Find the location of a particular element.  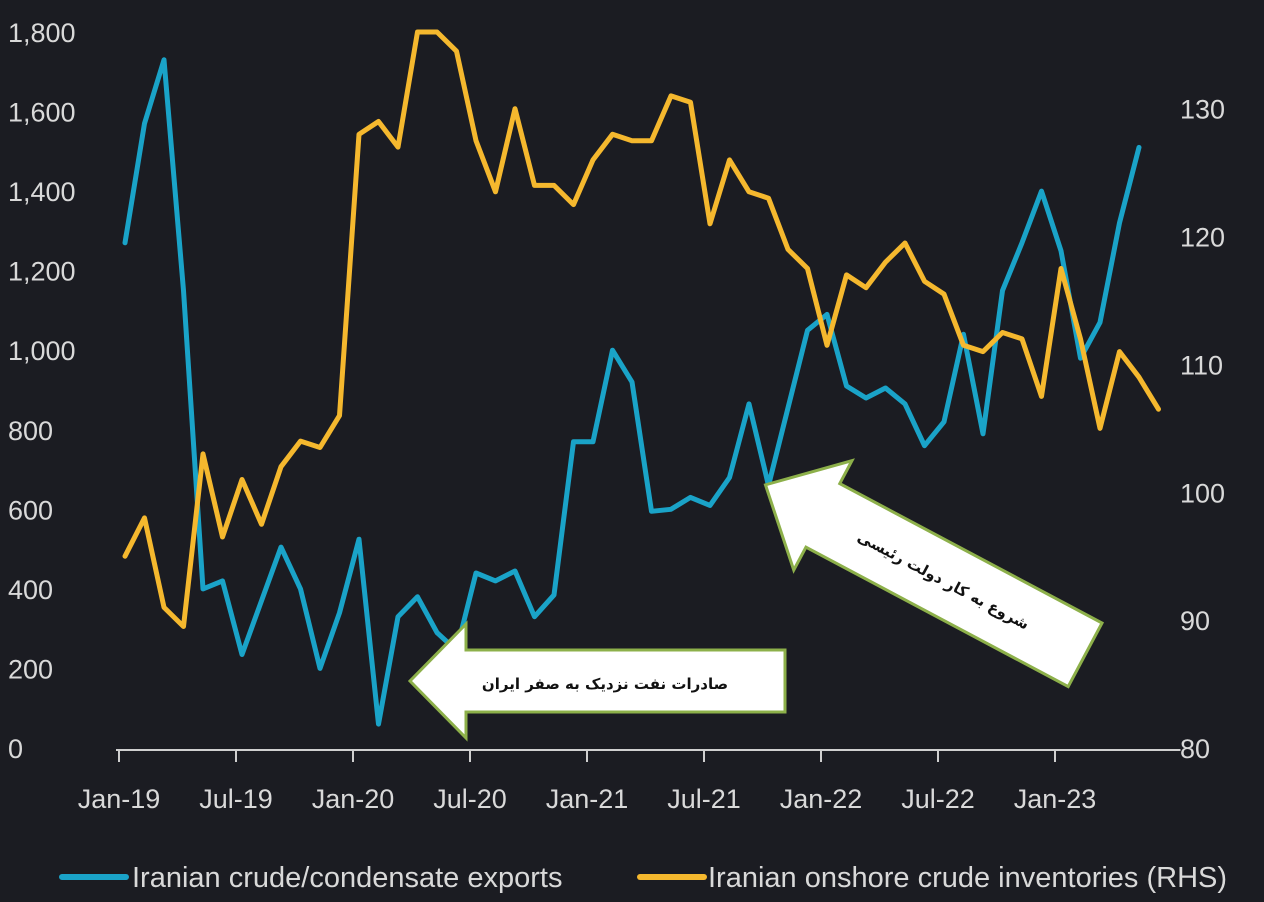

x-tick-label: Jan-19 is located at coordinates (119, 799).